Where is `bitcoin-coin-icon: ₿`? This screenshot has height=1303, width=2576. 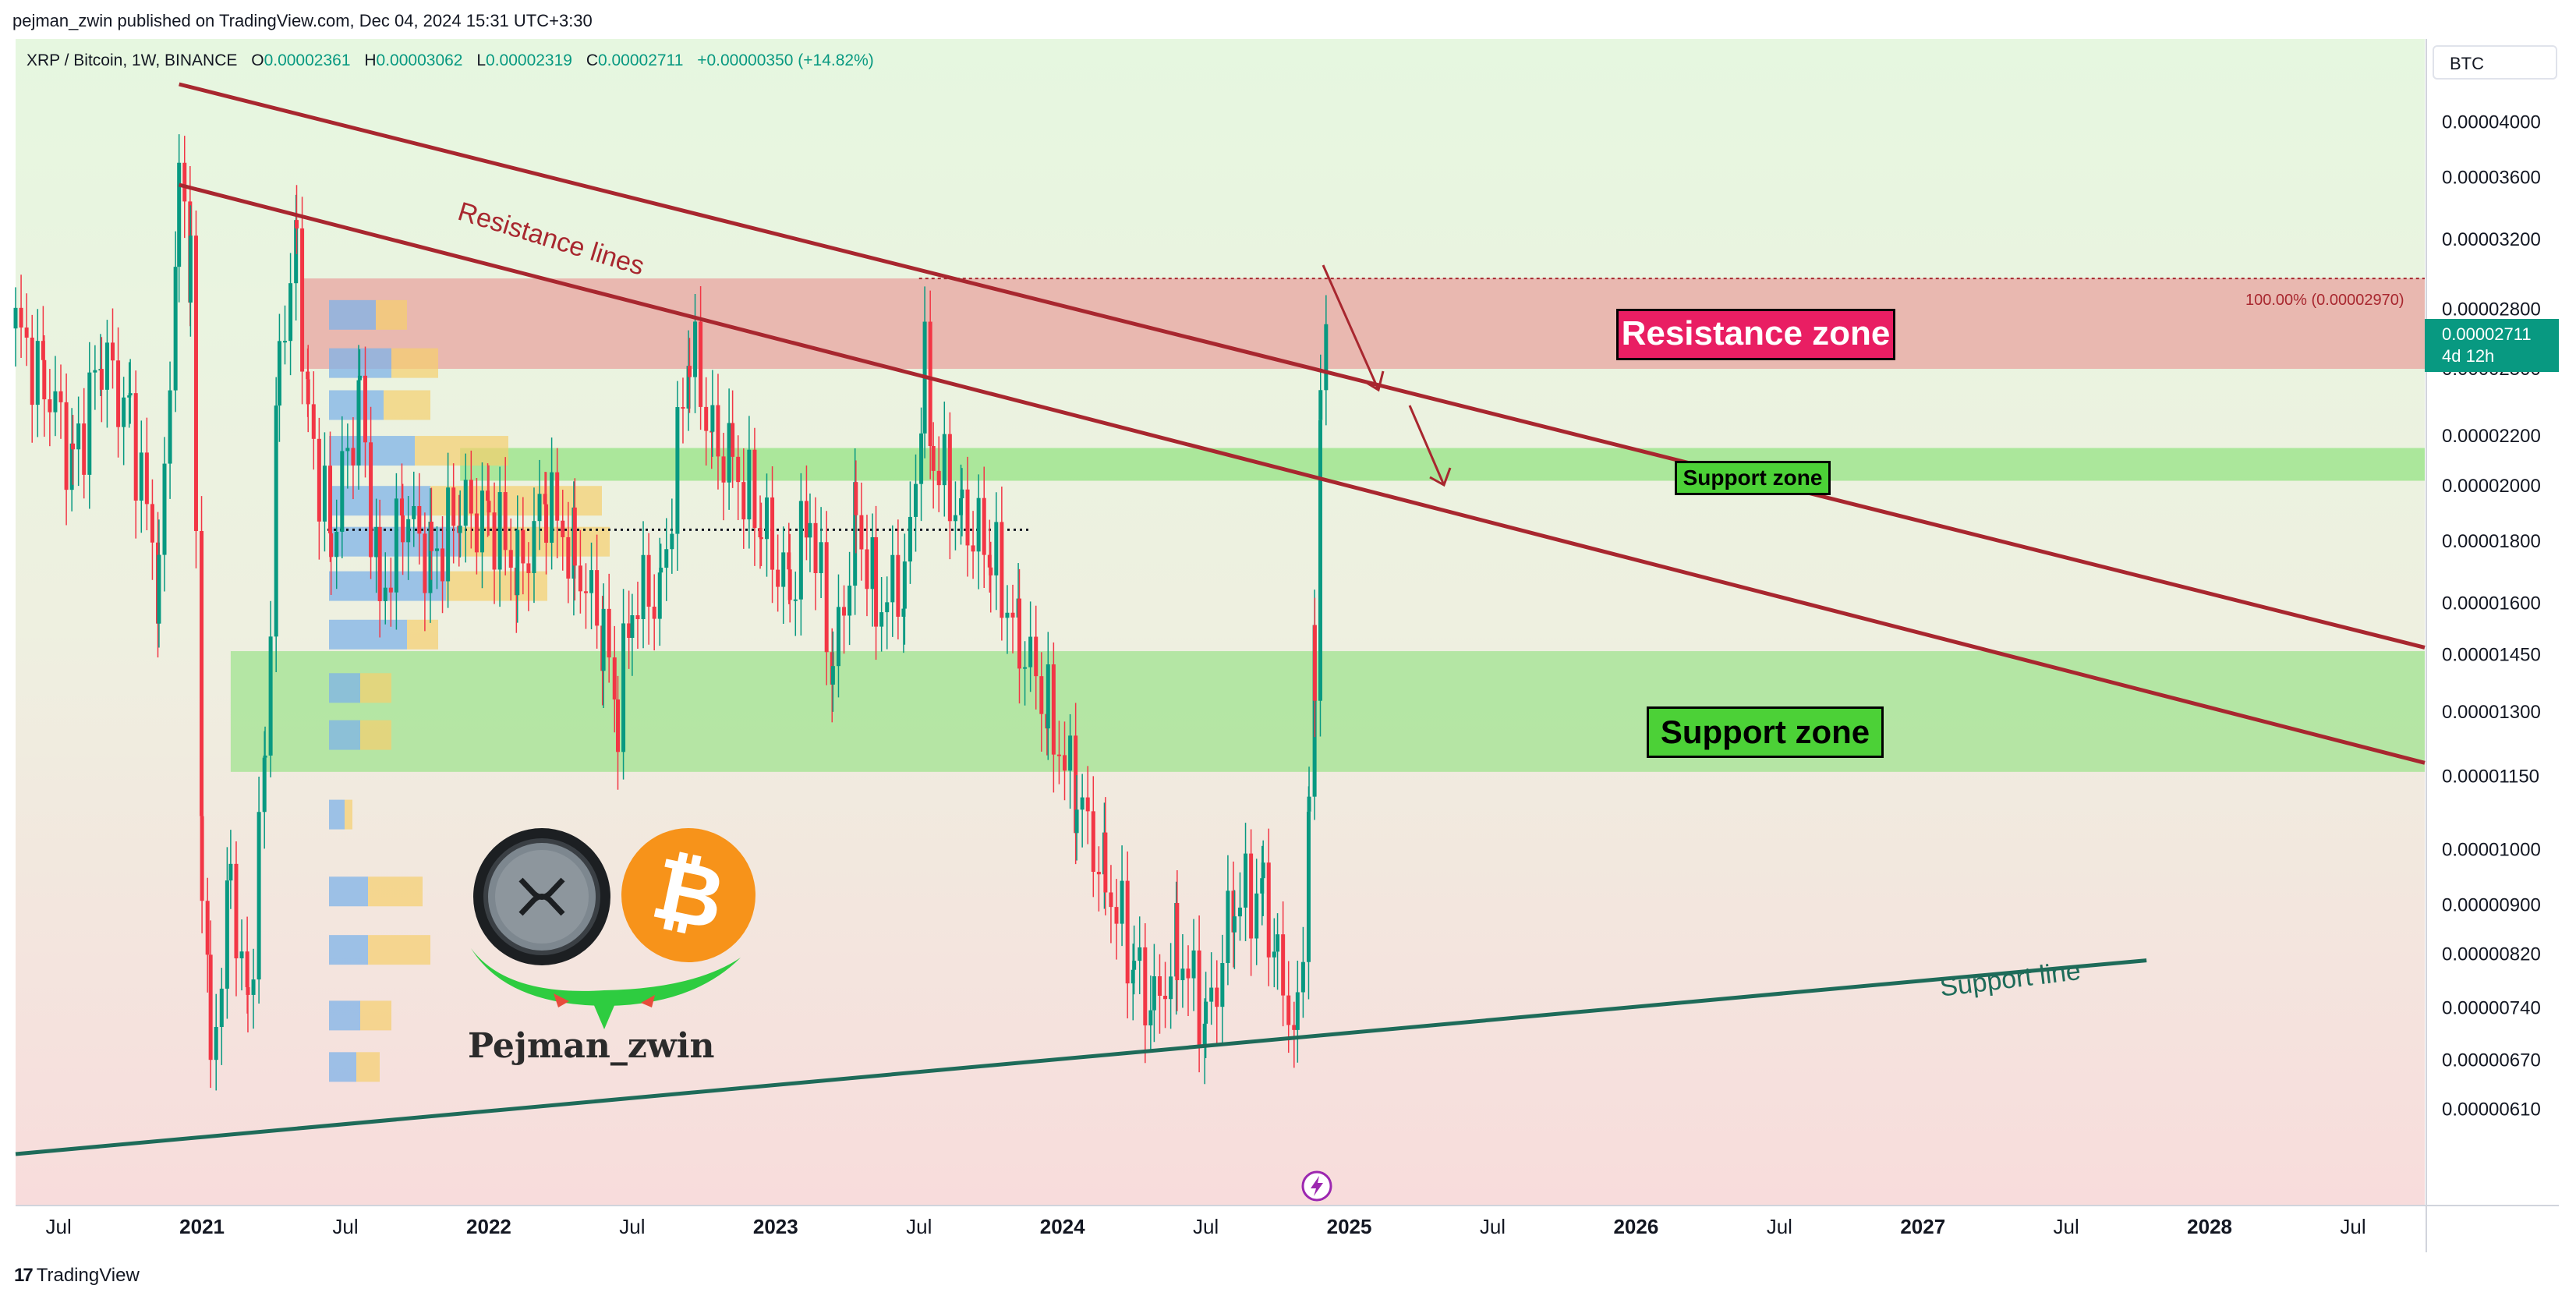 bitcoin-coin-icon: ₿ is located at coordinates (688, 895).